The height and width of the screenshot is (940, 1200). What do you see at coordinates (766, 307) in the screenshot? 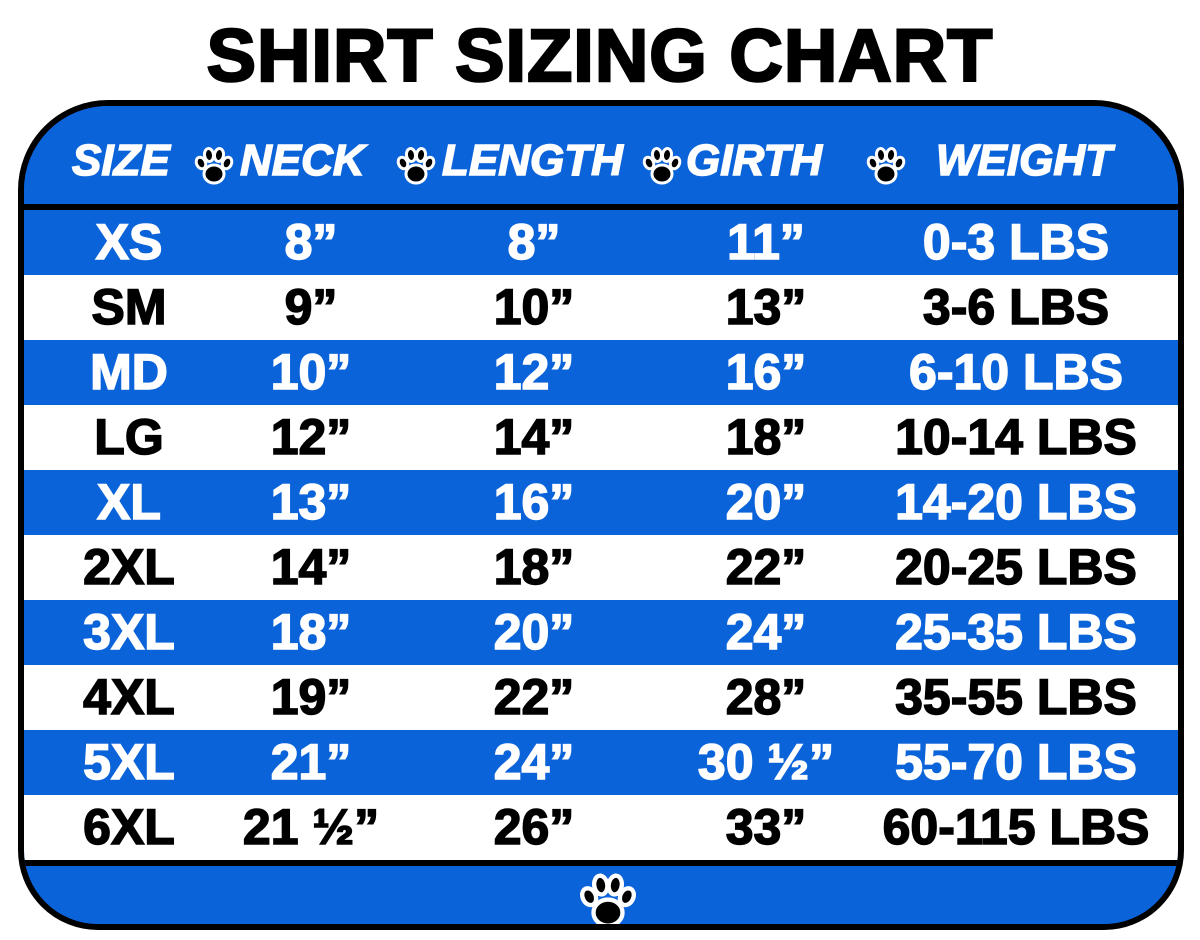
I see `cell-girth: 13”` at bounding box center [766, 307].